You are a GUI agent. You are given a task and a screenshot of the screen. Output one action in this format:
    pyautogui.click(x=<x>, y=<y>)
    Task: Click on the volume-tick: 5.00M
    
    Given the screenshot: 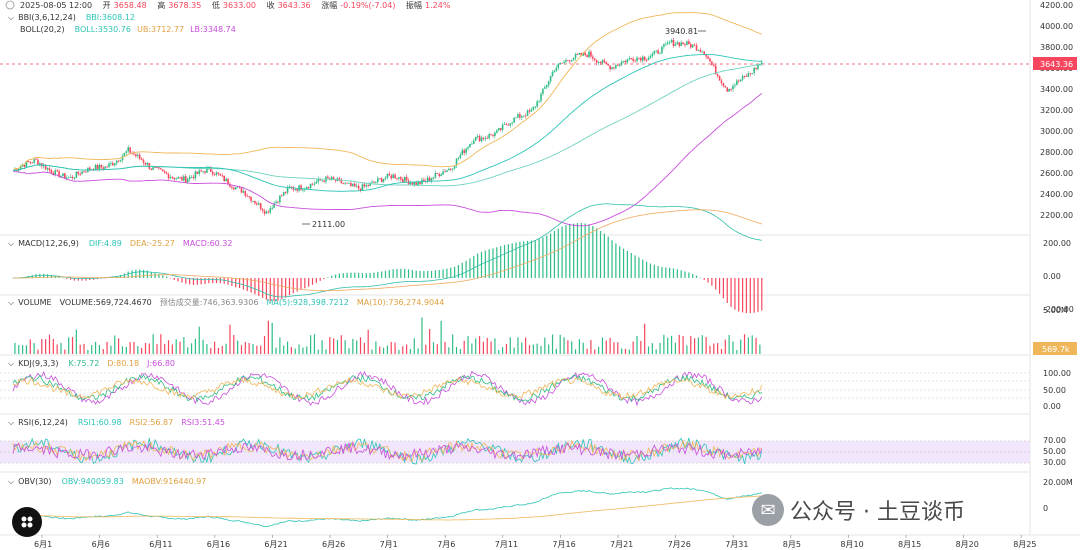 What is the action you would take?
    pyautogui.click(x=1055, y=310)
    